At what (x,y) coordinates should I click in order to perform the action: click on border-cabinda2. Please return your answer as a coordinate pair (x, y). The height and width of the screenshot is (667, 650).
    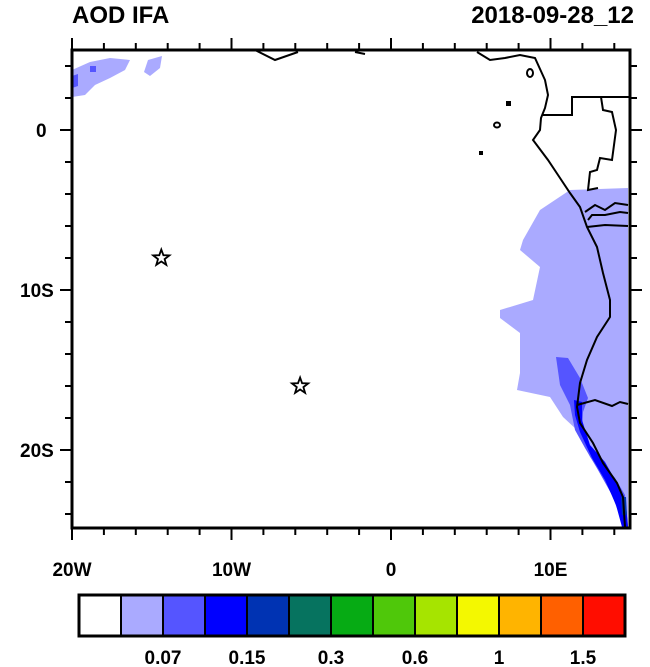
    Looking at the image, I should click on (608, 215).